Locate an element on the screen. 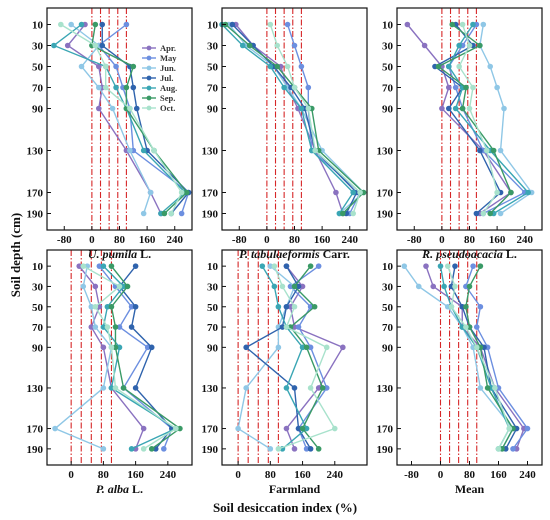  panel-title: P. tabulaeformis Carr. is located at coordinates (294, 254).